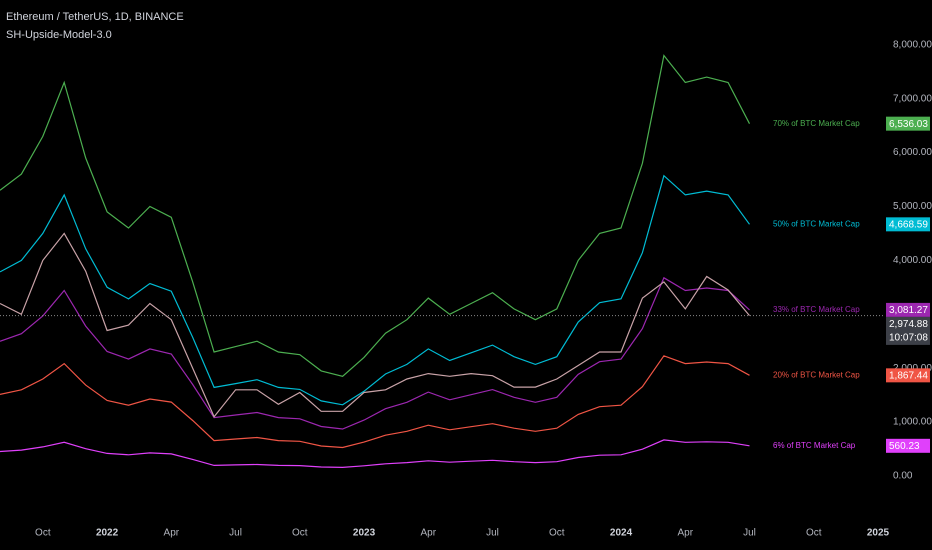 This screenshot has width=932, height=550. I want to click on y-tick-label: 4,000.00, so click(912, 260).